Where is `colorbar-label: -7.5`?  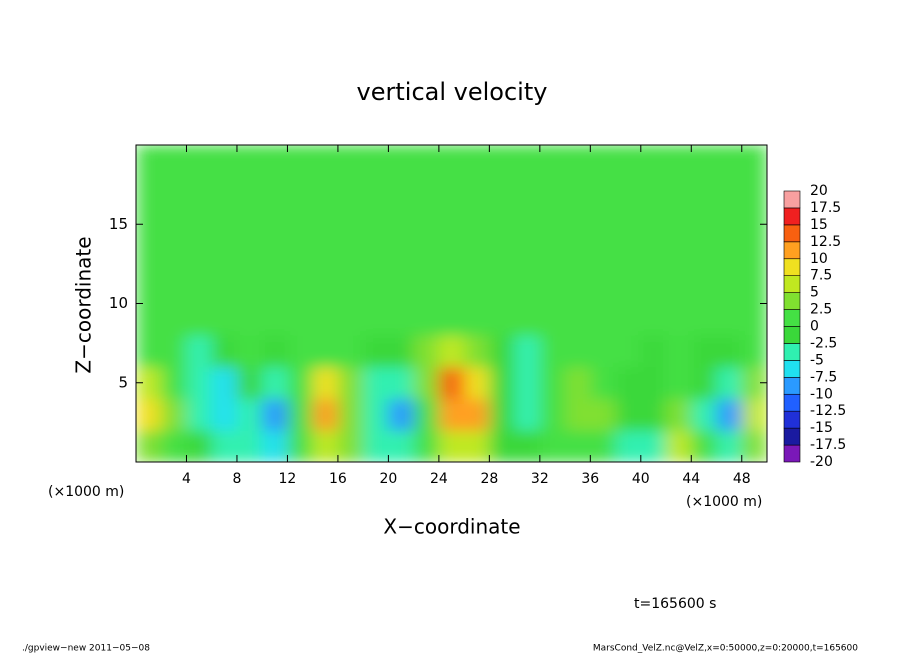
colorbar-label: -7.5 is located at coordinates (823, 377).